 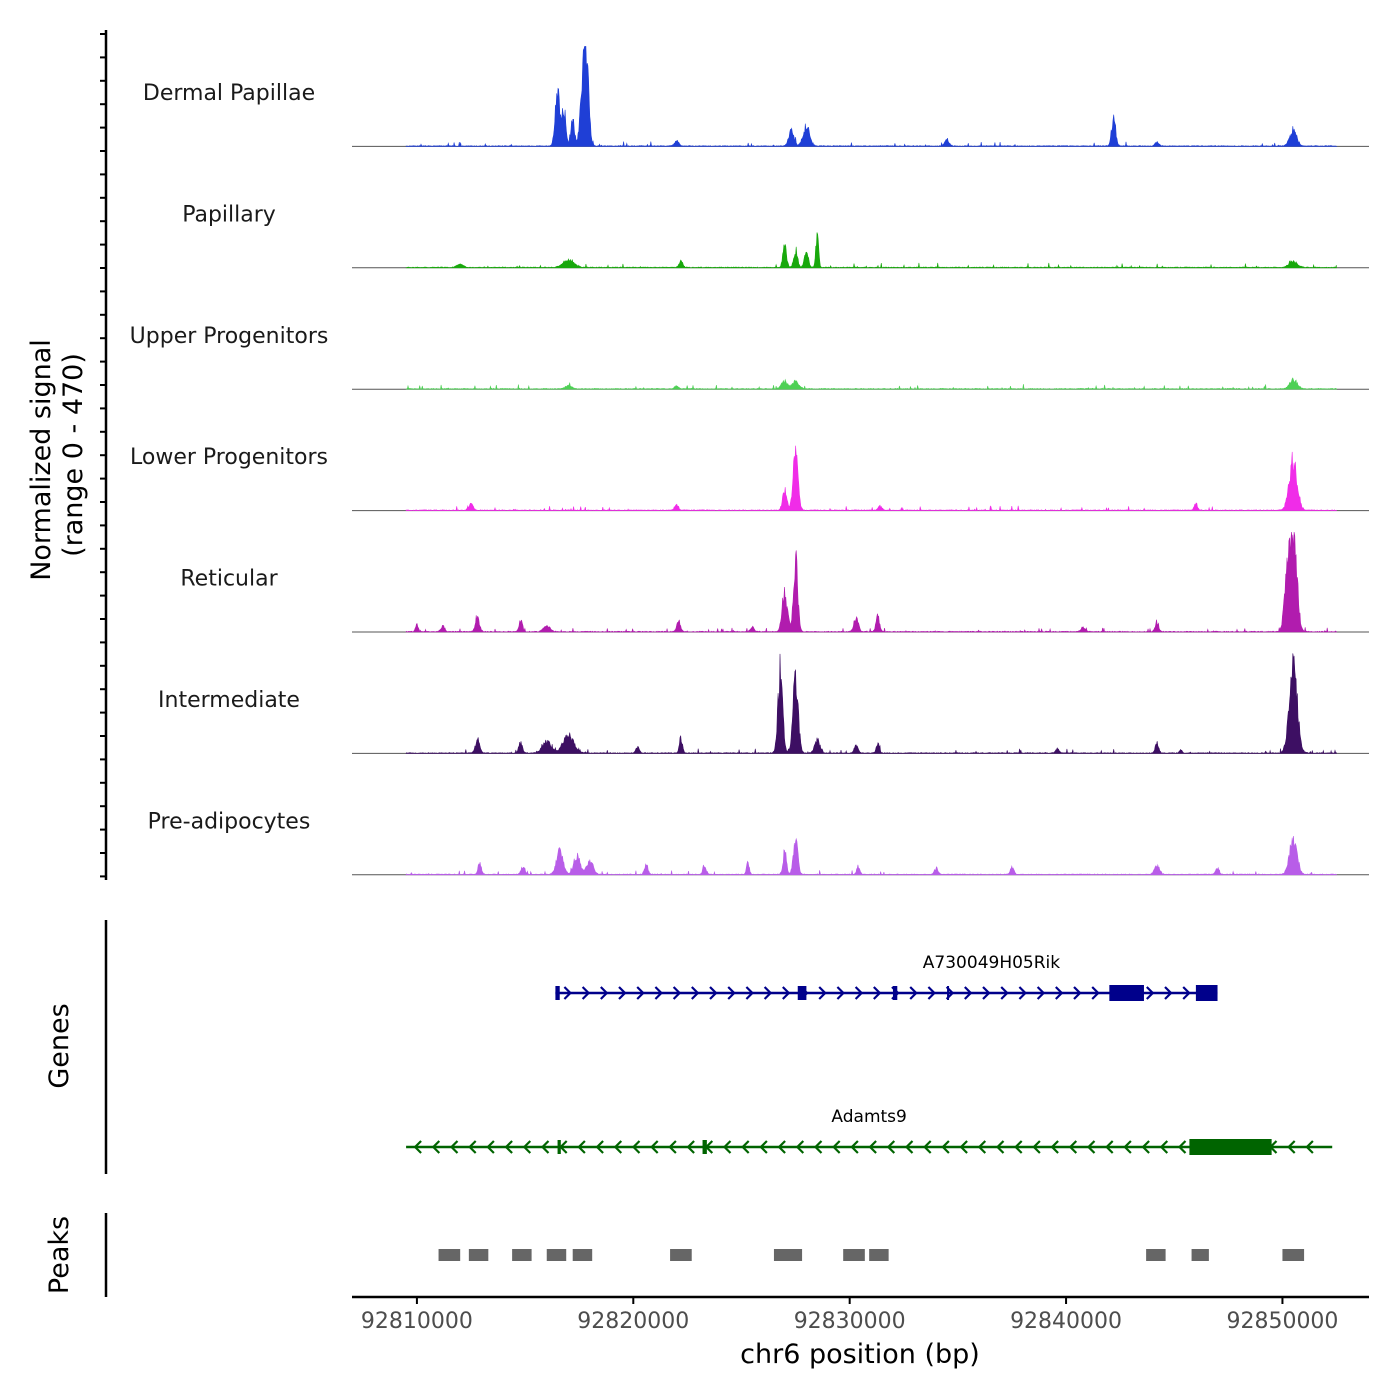 What do you see at coordinates (991, 963) in the screenshot?
I see `gene-name: A730049H05Rik` at bounding box center [991, 963].